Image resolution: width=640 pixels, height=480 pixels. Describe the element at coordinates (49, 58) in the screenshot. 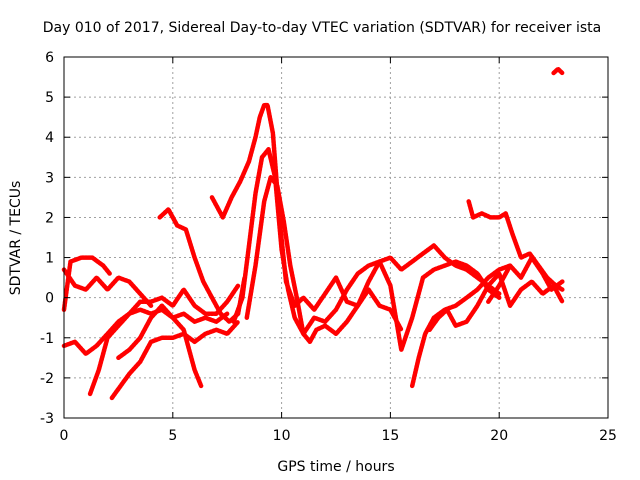

I see `y-tick-label: 6` at that location.